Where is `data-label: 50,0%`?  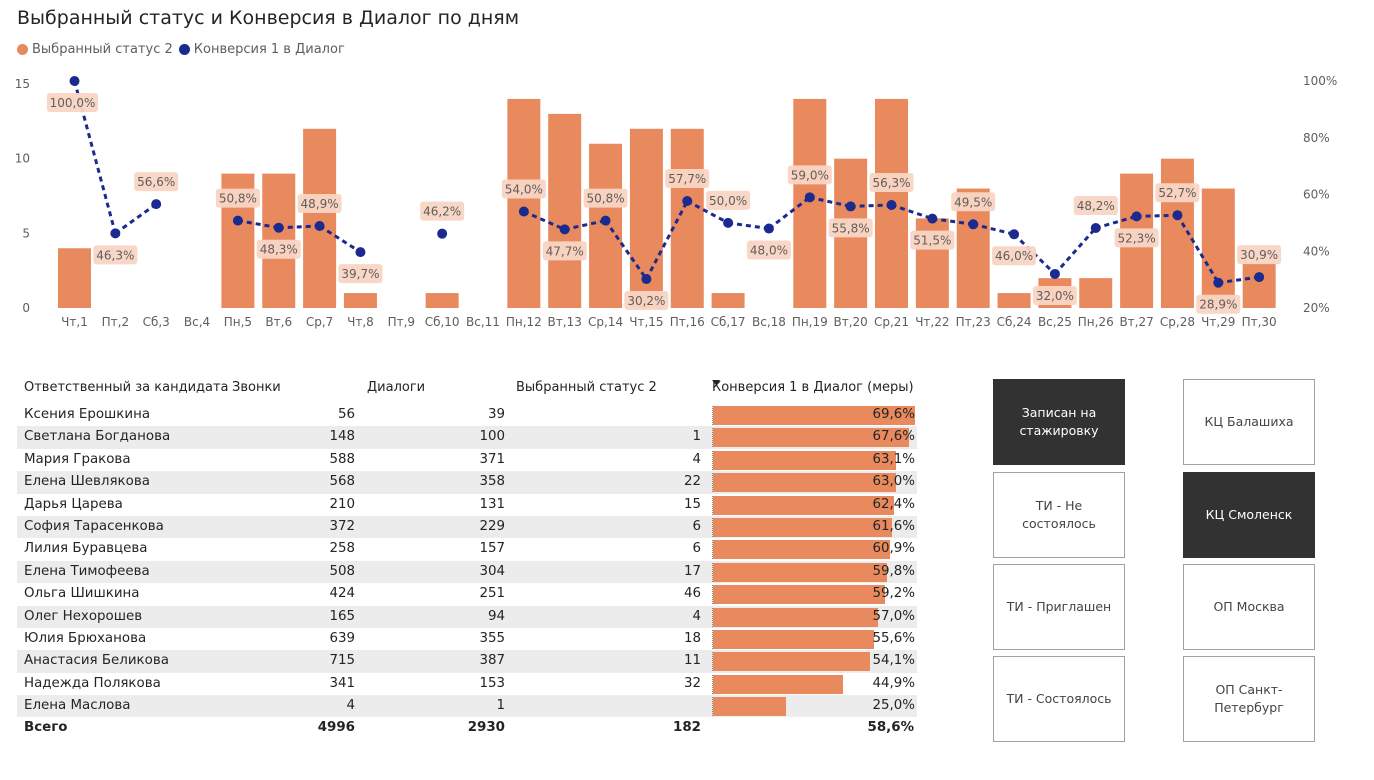 data-label: 50,0% is located at coordinates (728, 201).